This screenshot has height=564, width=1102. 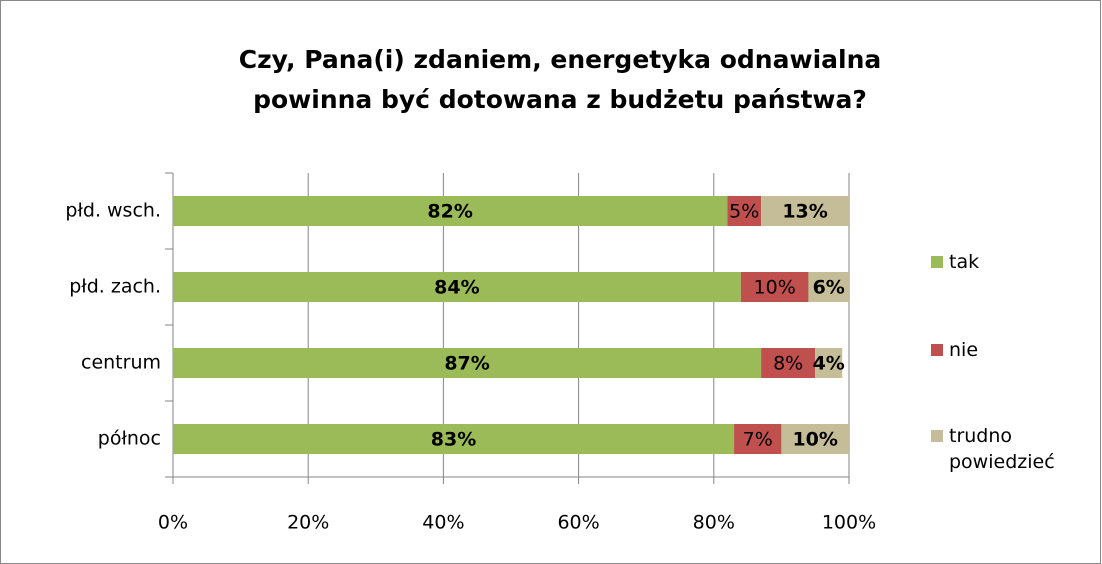 I want to click on value-label: 5%, so click(x=744, y=212).